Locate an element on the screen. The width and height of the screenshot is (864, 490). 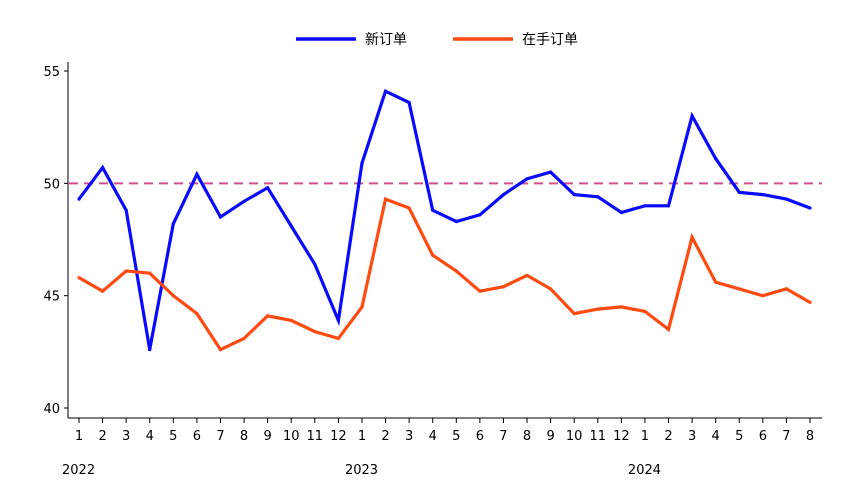
legend-label-2: 在手订单 is located at coordinates (550, 40).